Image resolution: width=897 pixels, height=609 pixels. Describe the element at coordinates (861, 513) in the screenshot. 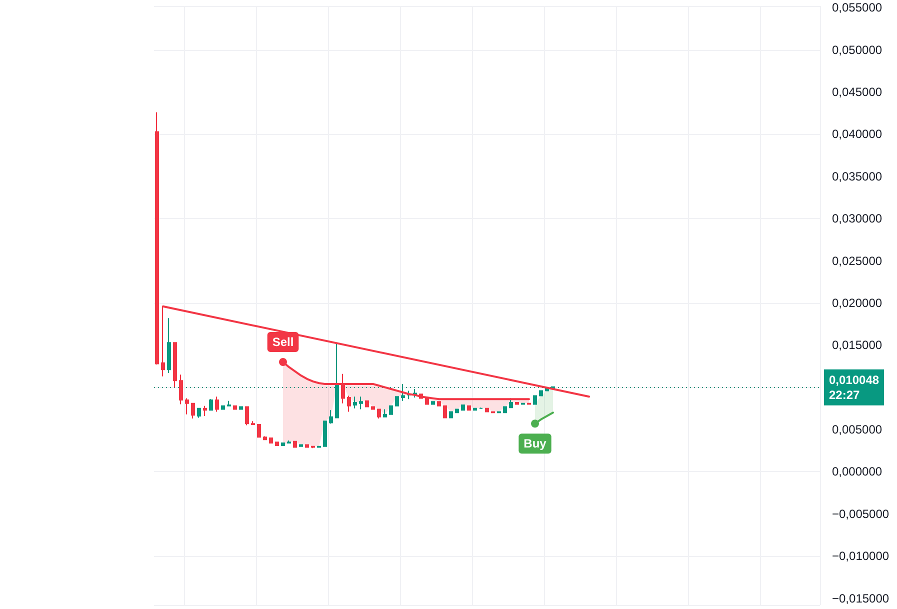

I see `y-tick-label: −0,005000` at that location.